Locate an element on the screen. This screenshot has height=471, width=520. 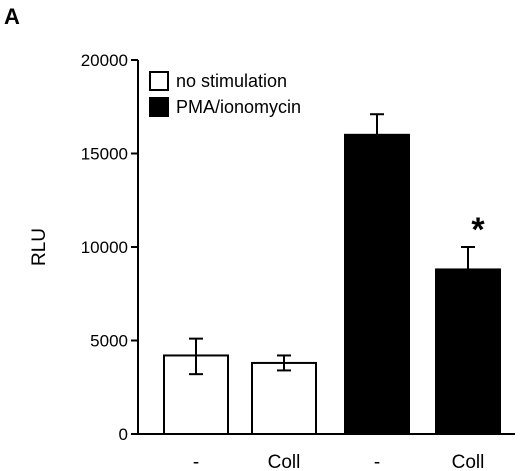
legend-label: no stimulation is located at coordinates (231, 81).